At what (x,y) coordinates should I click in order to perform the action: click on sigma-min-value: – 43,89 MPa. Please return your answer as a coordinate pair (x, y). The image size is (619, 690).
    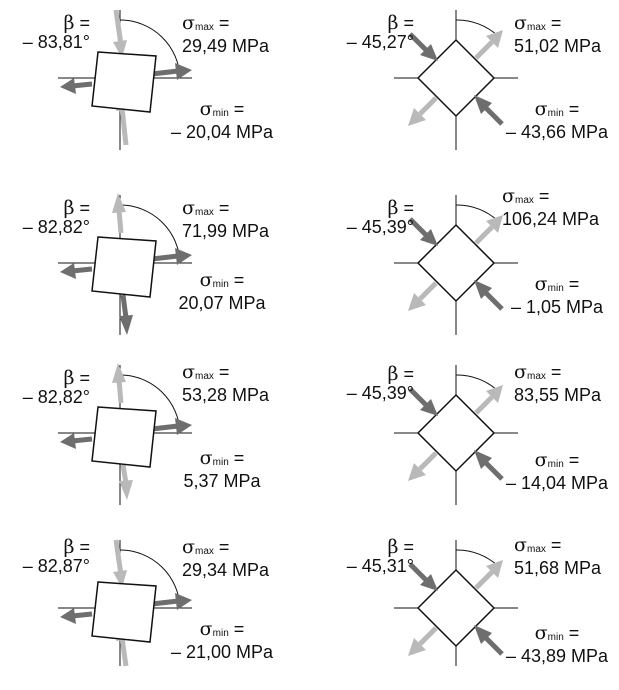
    Looking at the image, I should click on (557, 656).